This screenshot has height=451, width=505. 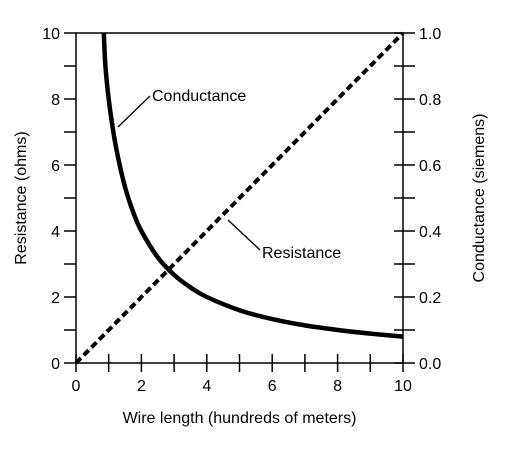 What do you see at coordinates (430, 166) in the screenshot?
I see `y-right-tick-label: 0.6` at bounding box center [430, 166].